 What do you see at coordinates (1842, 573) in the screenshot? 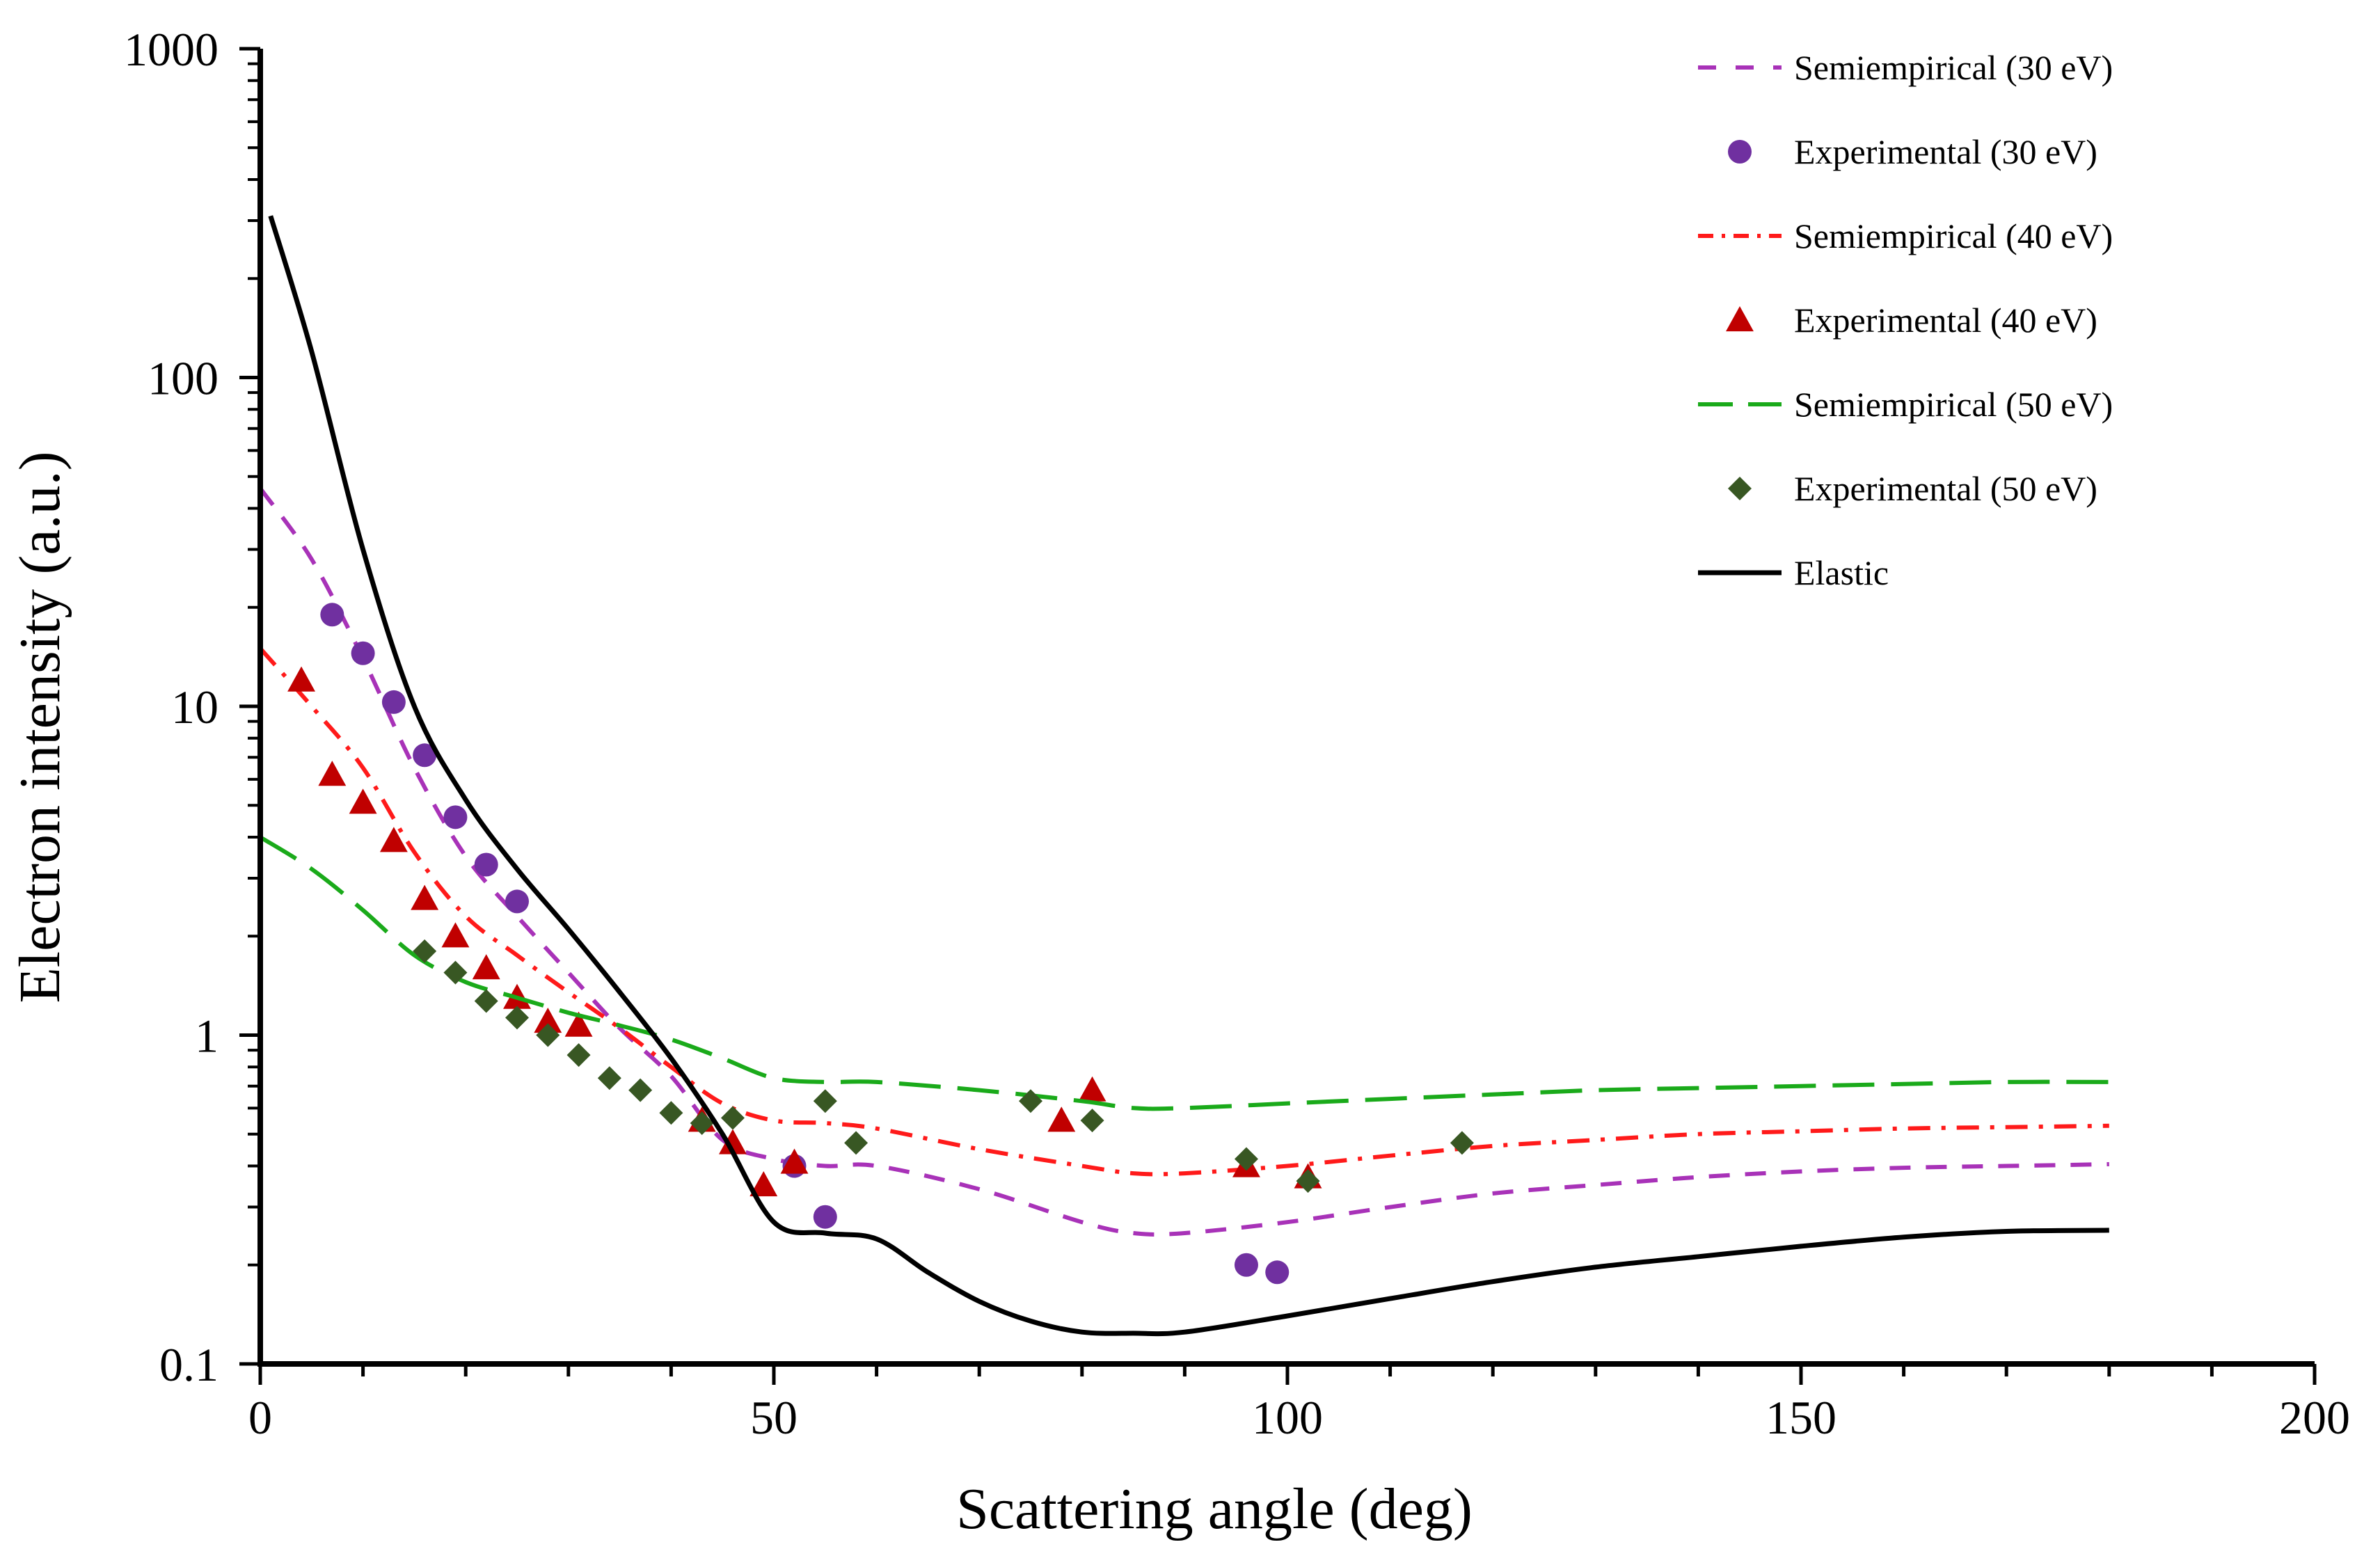
I see `legend-label: Elastic` at bounding box center [1842, 573].